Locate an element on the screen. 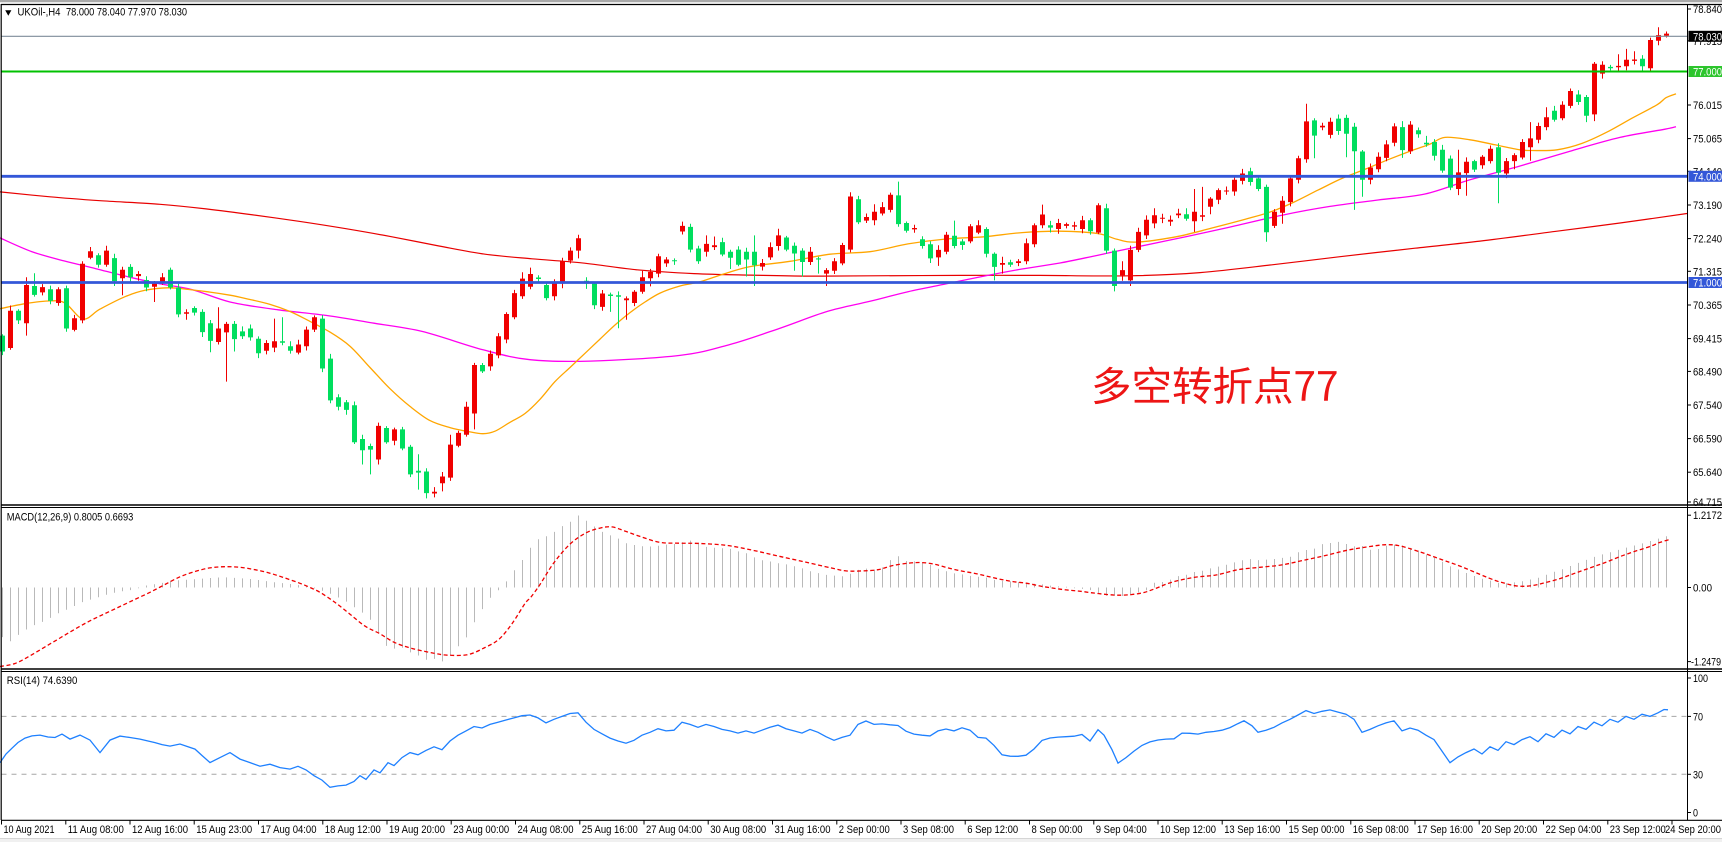 The image size is (1722, 842). svg-text: 9 Sep 04:00 is located at coordinates (1121, 830).